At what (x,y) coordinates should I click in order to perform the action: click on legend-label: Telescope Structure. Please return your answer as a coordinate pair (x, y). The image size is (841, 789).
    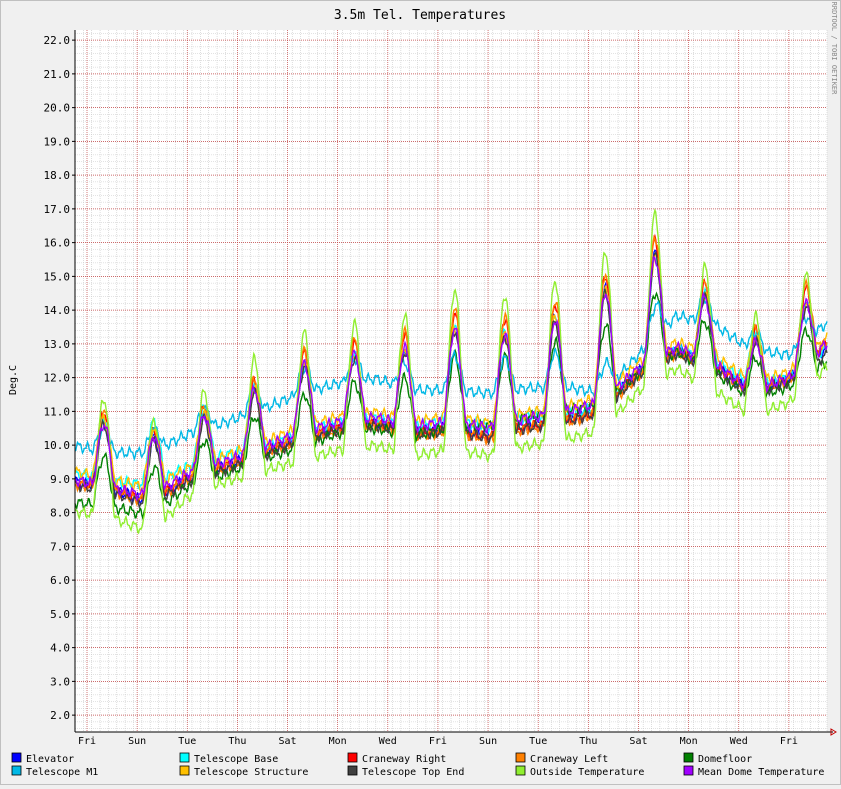
    Looking at the image, I should click on (251, 772).